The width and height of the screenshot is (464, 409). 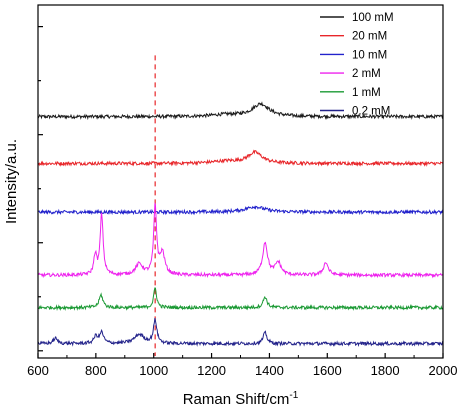 What do you see at coordinates (236, 399) in the screenshot?
I see `x-axis-title-text: Raman Shift/cm` at bounding box center [236, 399].